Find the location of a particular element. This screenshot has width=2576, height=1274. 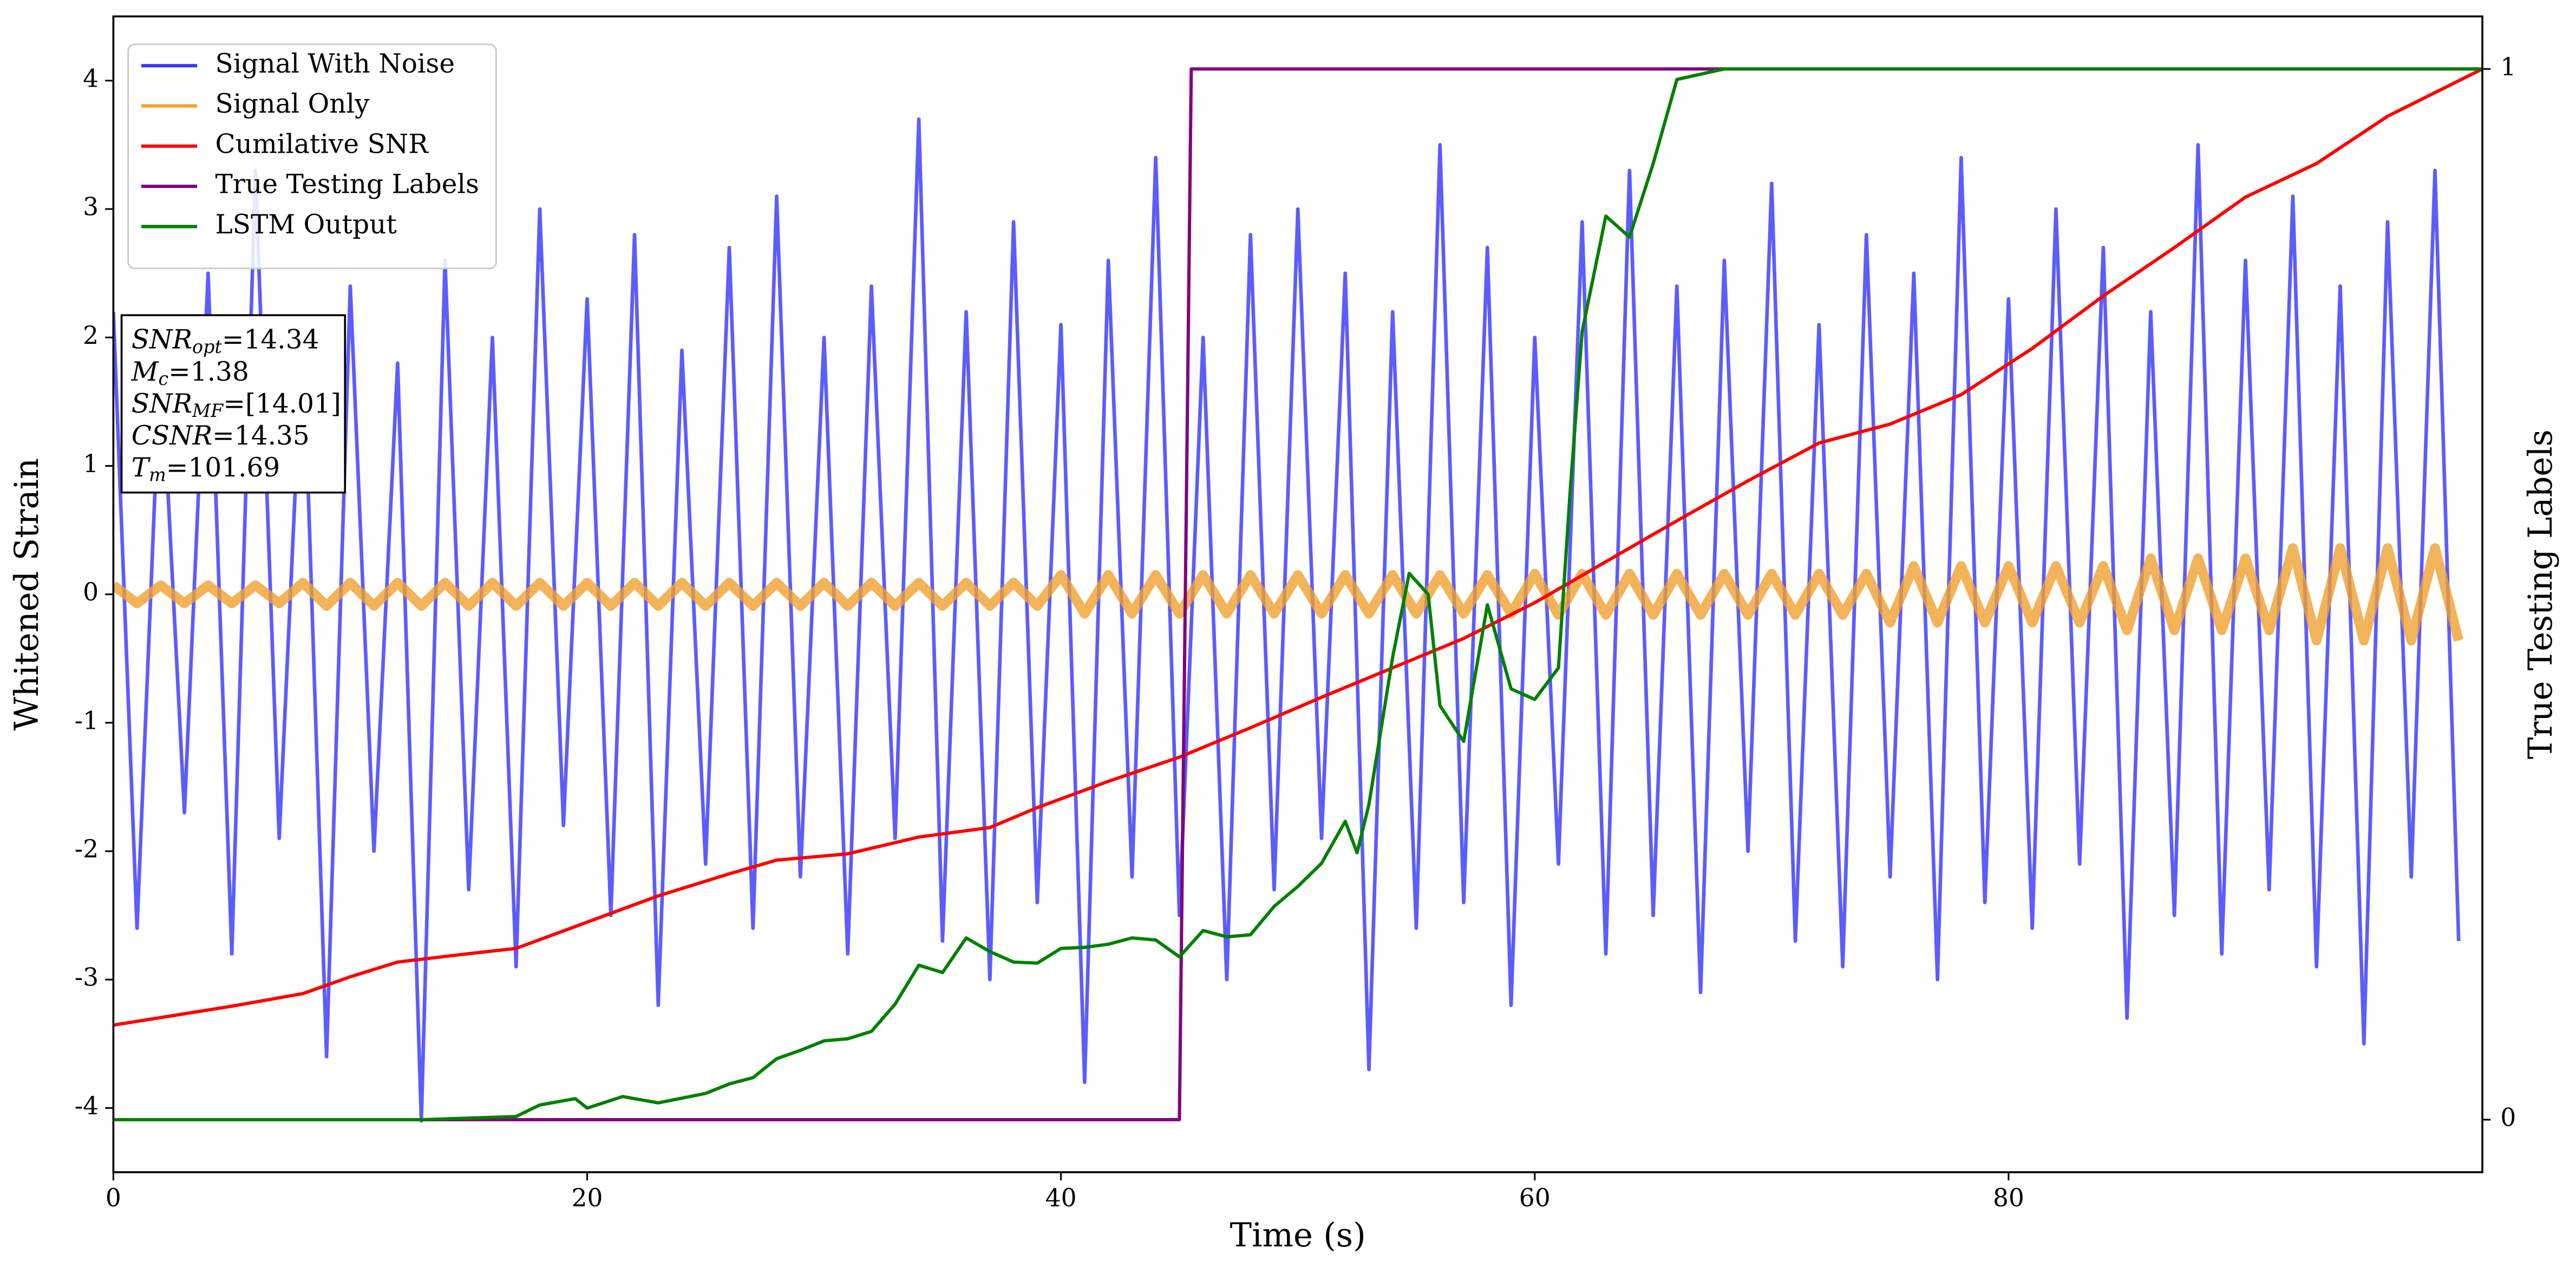

y-tick-label: 3 is located at coordinates (91, 207).